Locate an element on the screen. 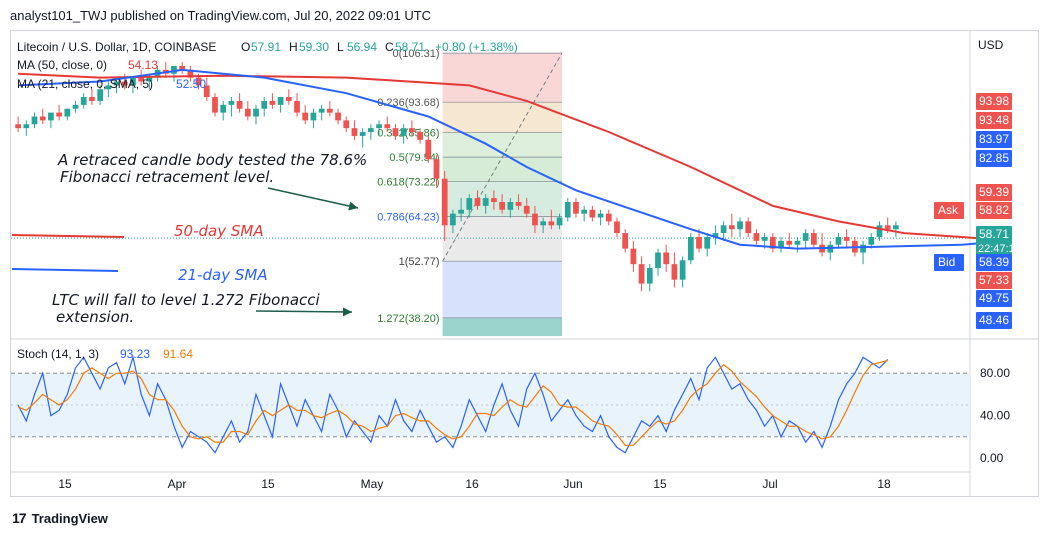 Image resolution: width=1047 pixels, height=537 pixels. annotation-retrace-line1: A retraced candle body tested the 78.6% is located at coordinates (212, 160).